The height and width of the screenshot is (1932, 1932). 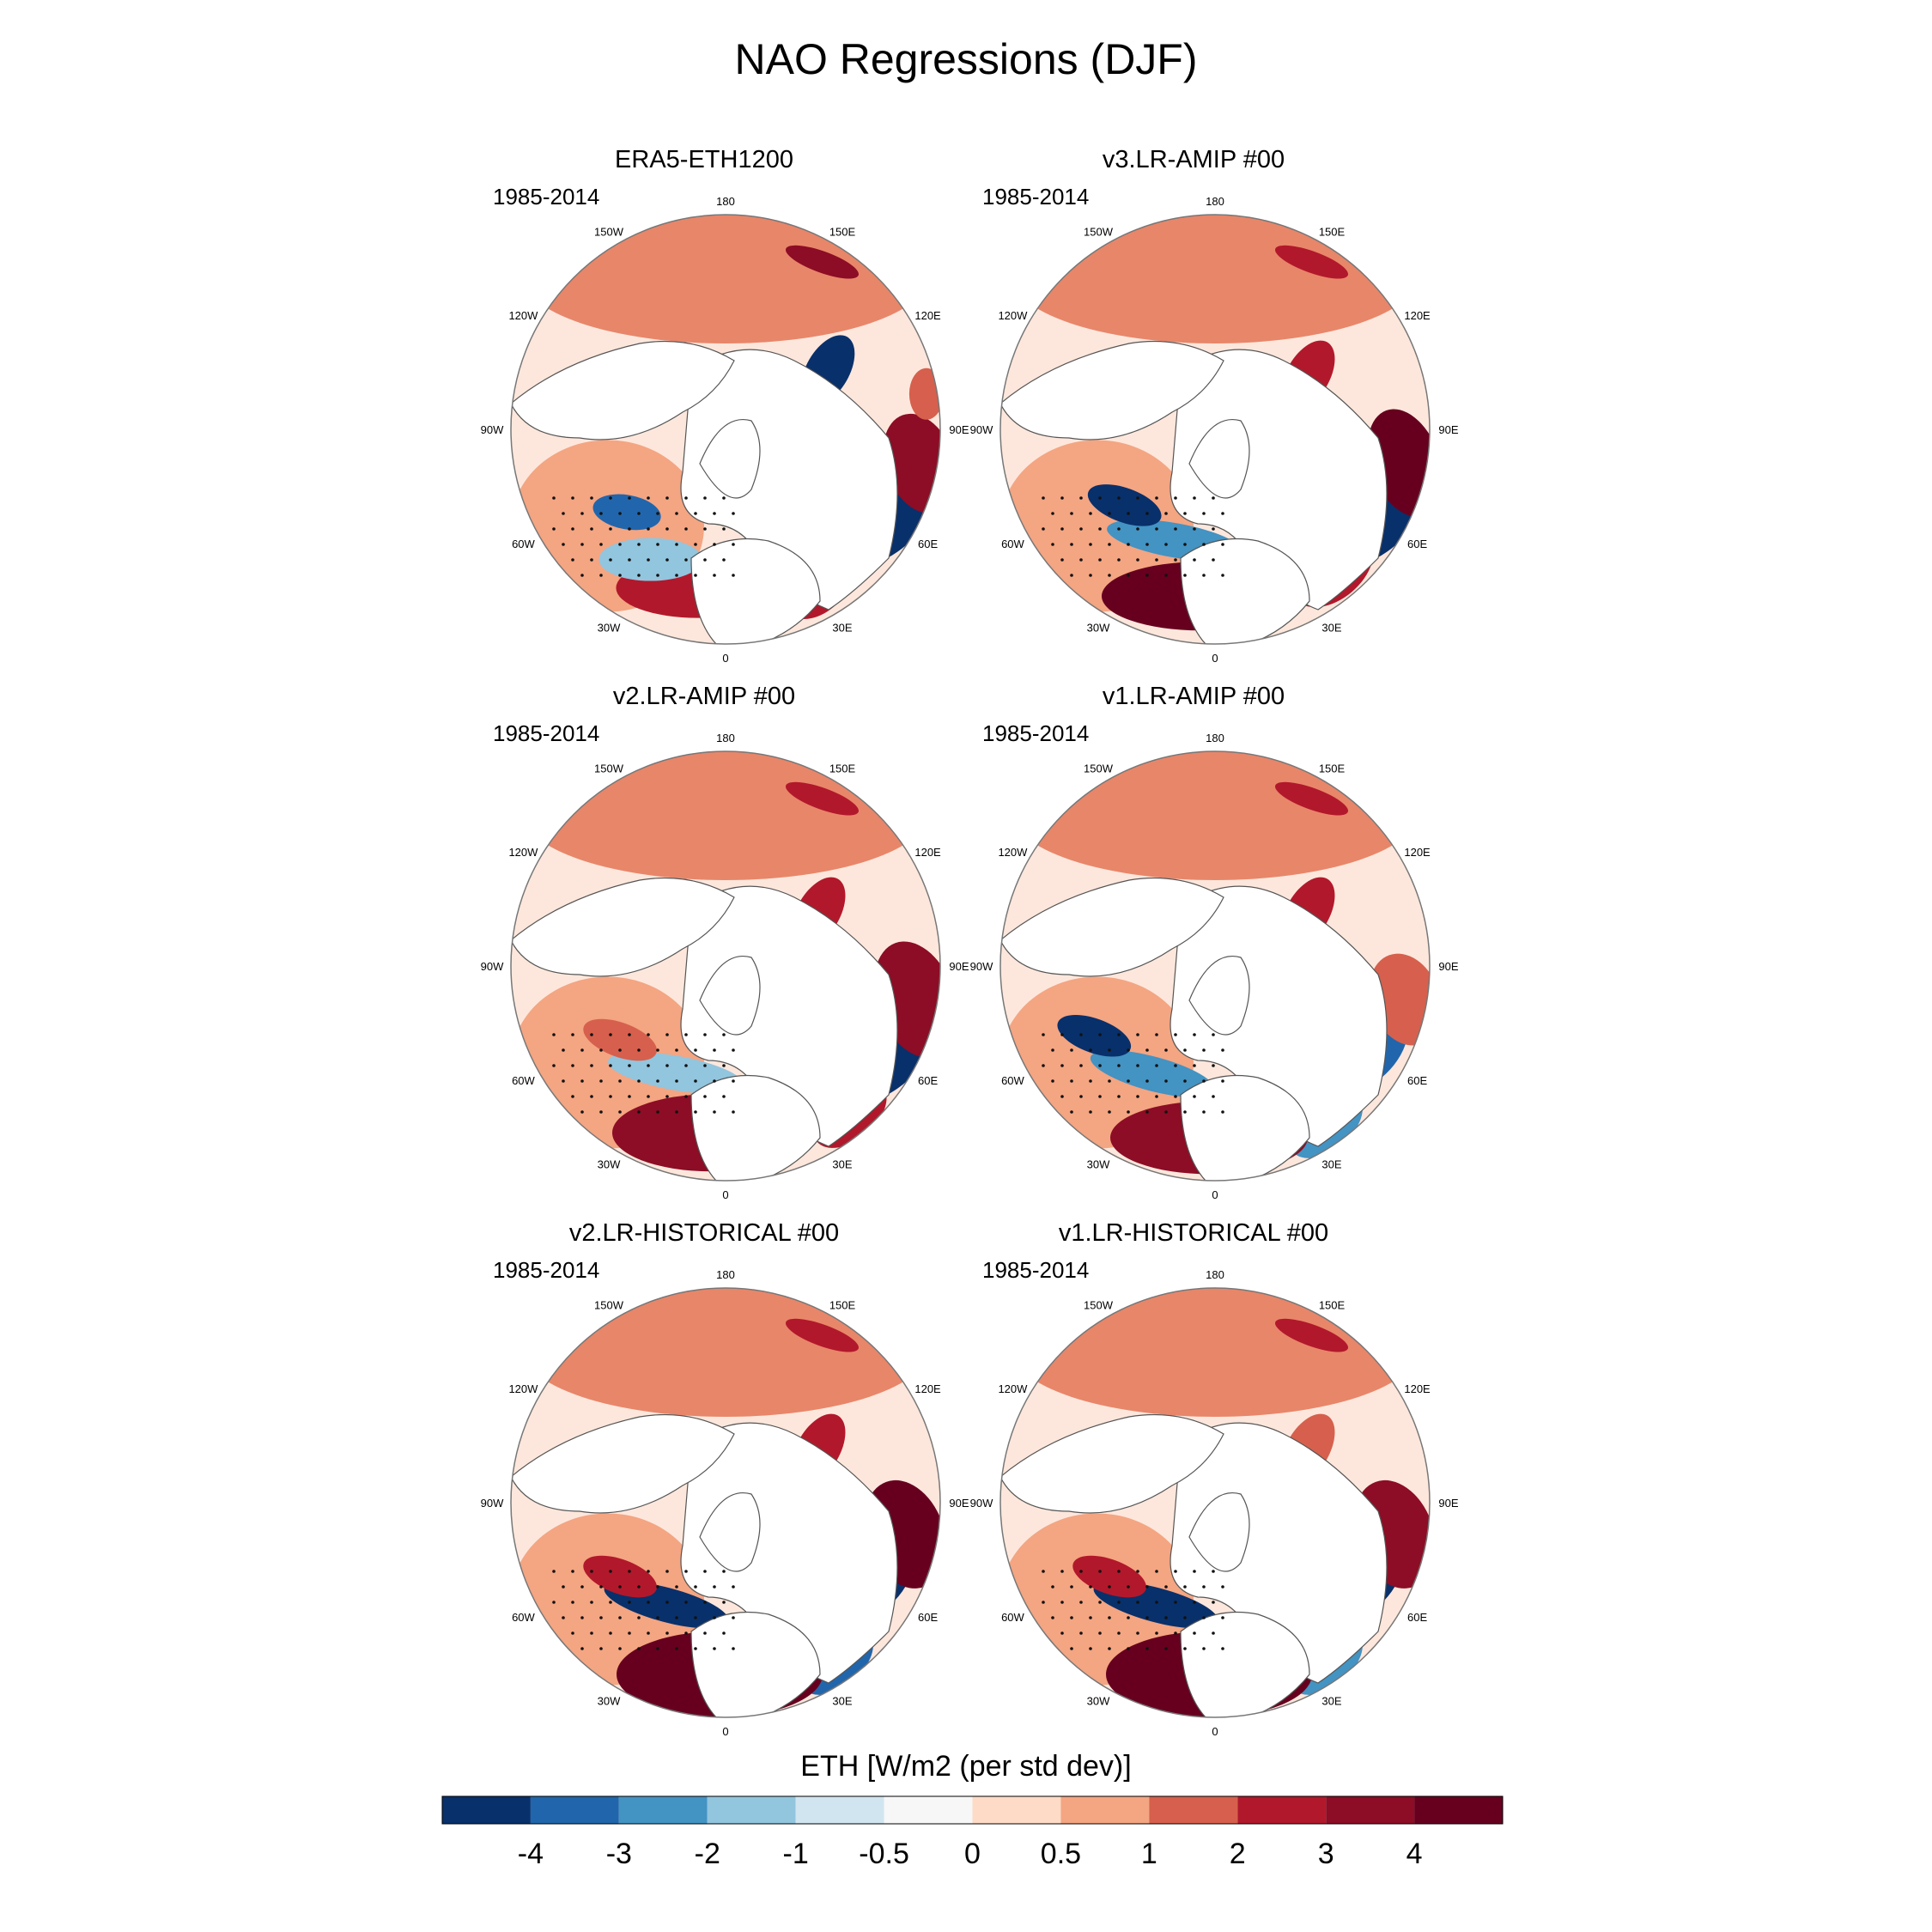 I want to click on field-layer, so click(x=726, y=430).